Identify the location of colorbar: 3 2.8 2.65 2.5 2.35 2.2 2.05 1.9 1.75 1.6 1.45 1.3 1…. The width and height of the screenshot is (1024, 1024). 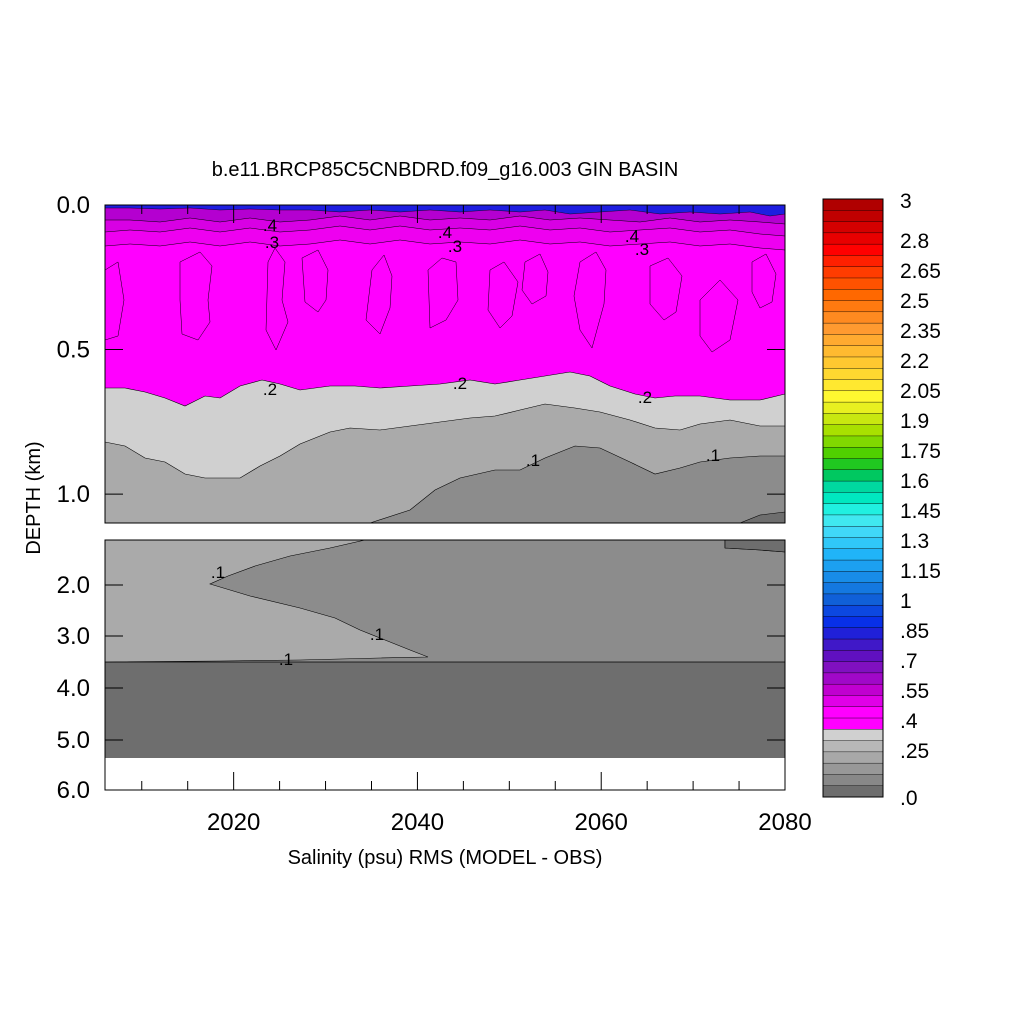
(881, 500).